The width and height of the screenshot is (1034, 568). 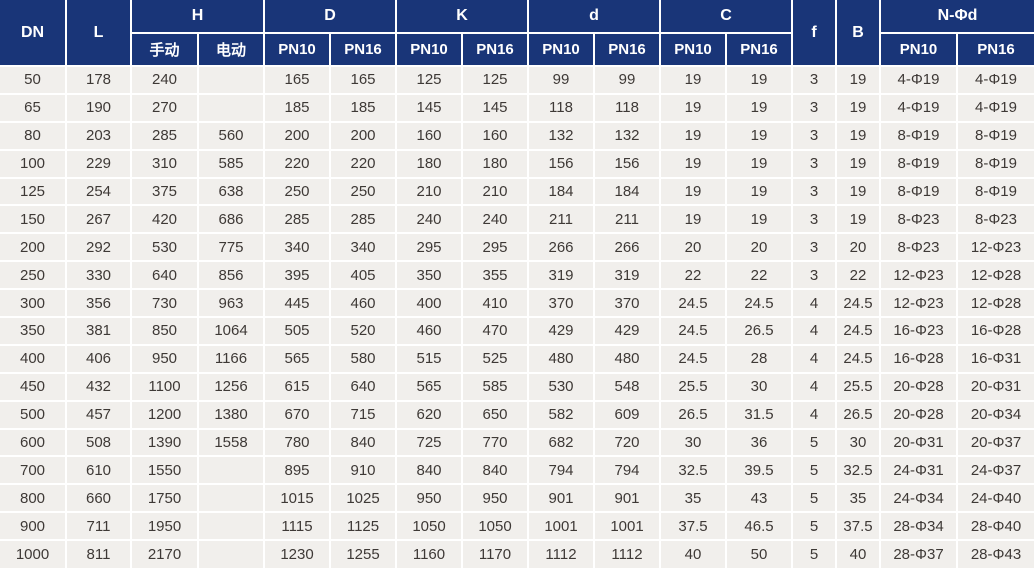 I want to click on cell-c-pn10: 26.5, so click(x=693, y=414).